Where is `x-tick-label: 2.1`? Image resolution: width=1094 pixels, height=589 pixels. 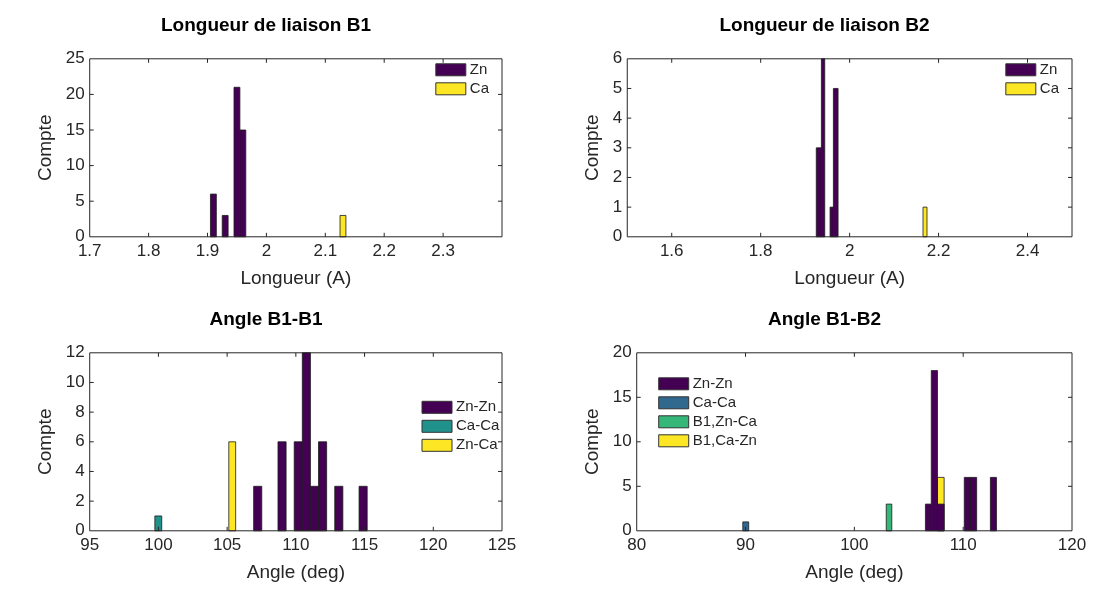
x-tick-label: 2.1 is located at coordinates (325, 250).